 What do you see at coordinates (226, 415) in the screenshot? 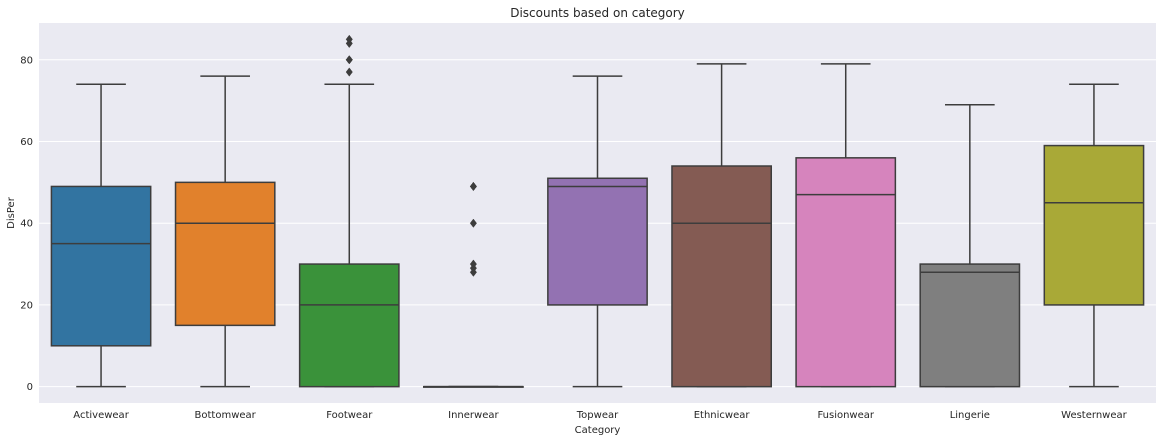
I see `x-tick-label: Bottomwear` at bounding box center [226, 415].